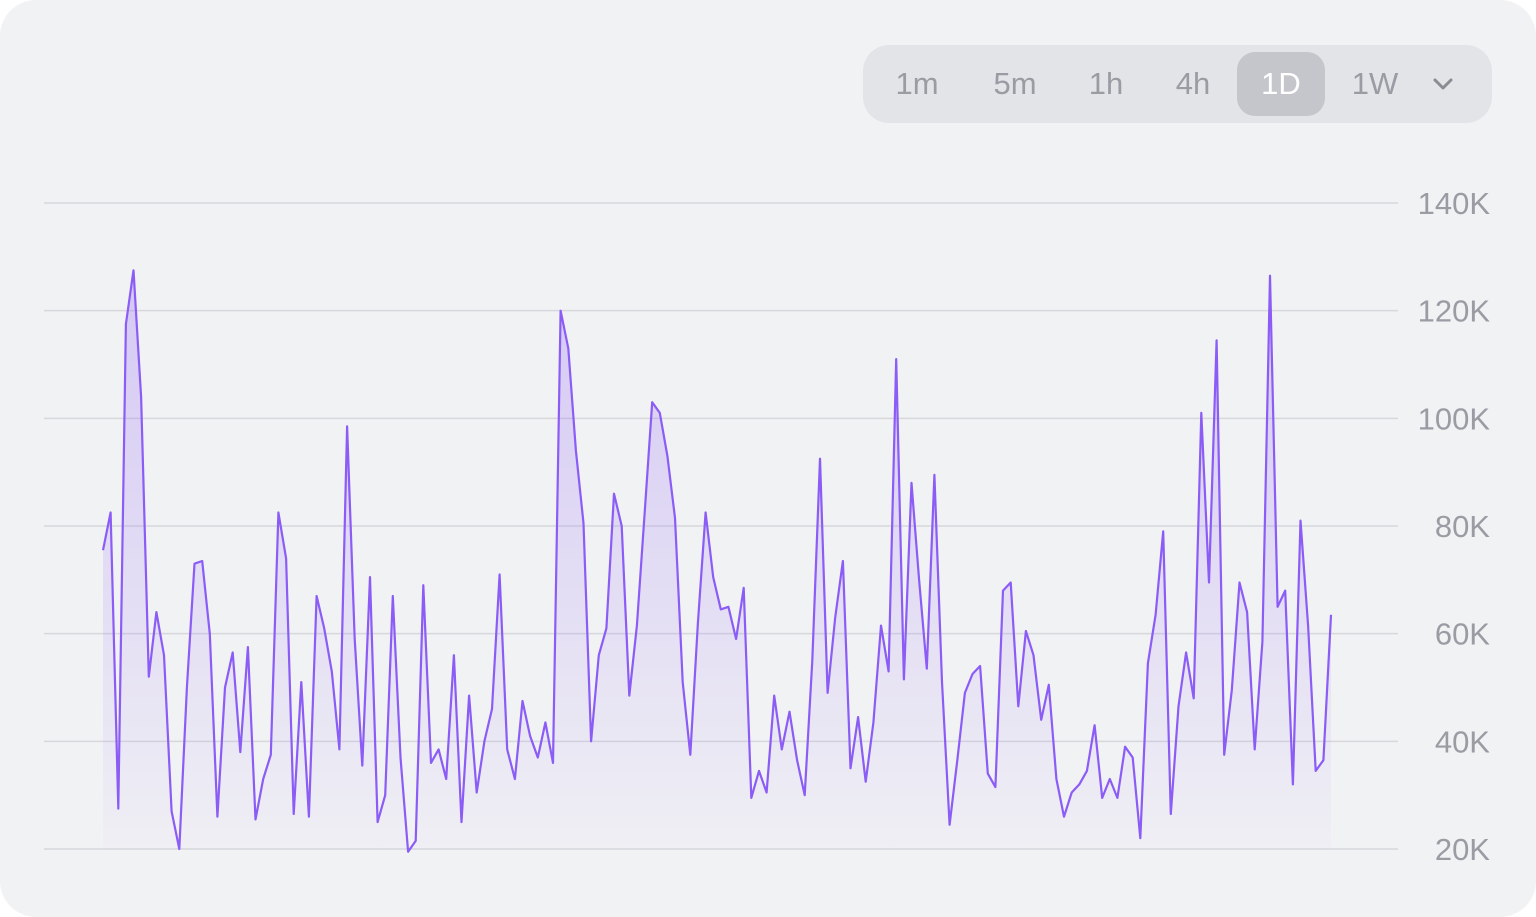 The width and height of the screenshot is (1536, 917). I want to click on timeframe-1m-button: 1m, so click(917, 84).